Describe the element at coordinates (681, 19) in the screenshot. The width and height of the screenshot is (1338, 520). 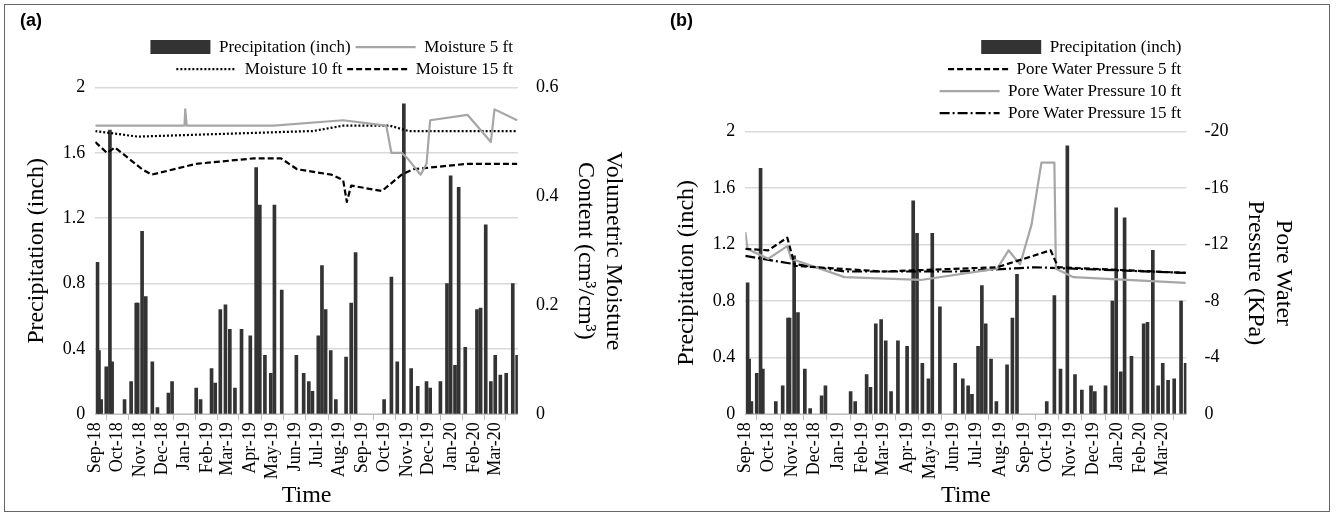
I see `chart-title: (b)` at that location.